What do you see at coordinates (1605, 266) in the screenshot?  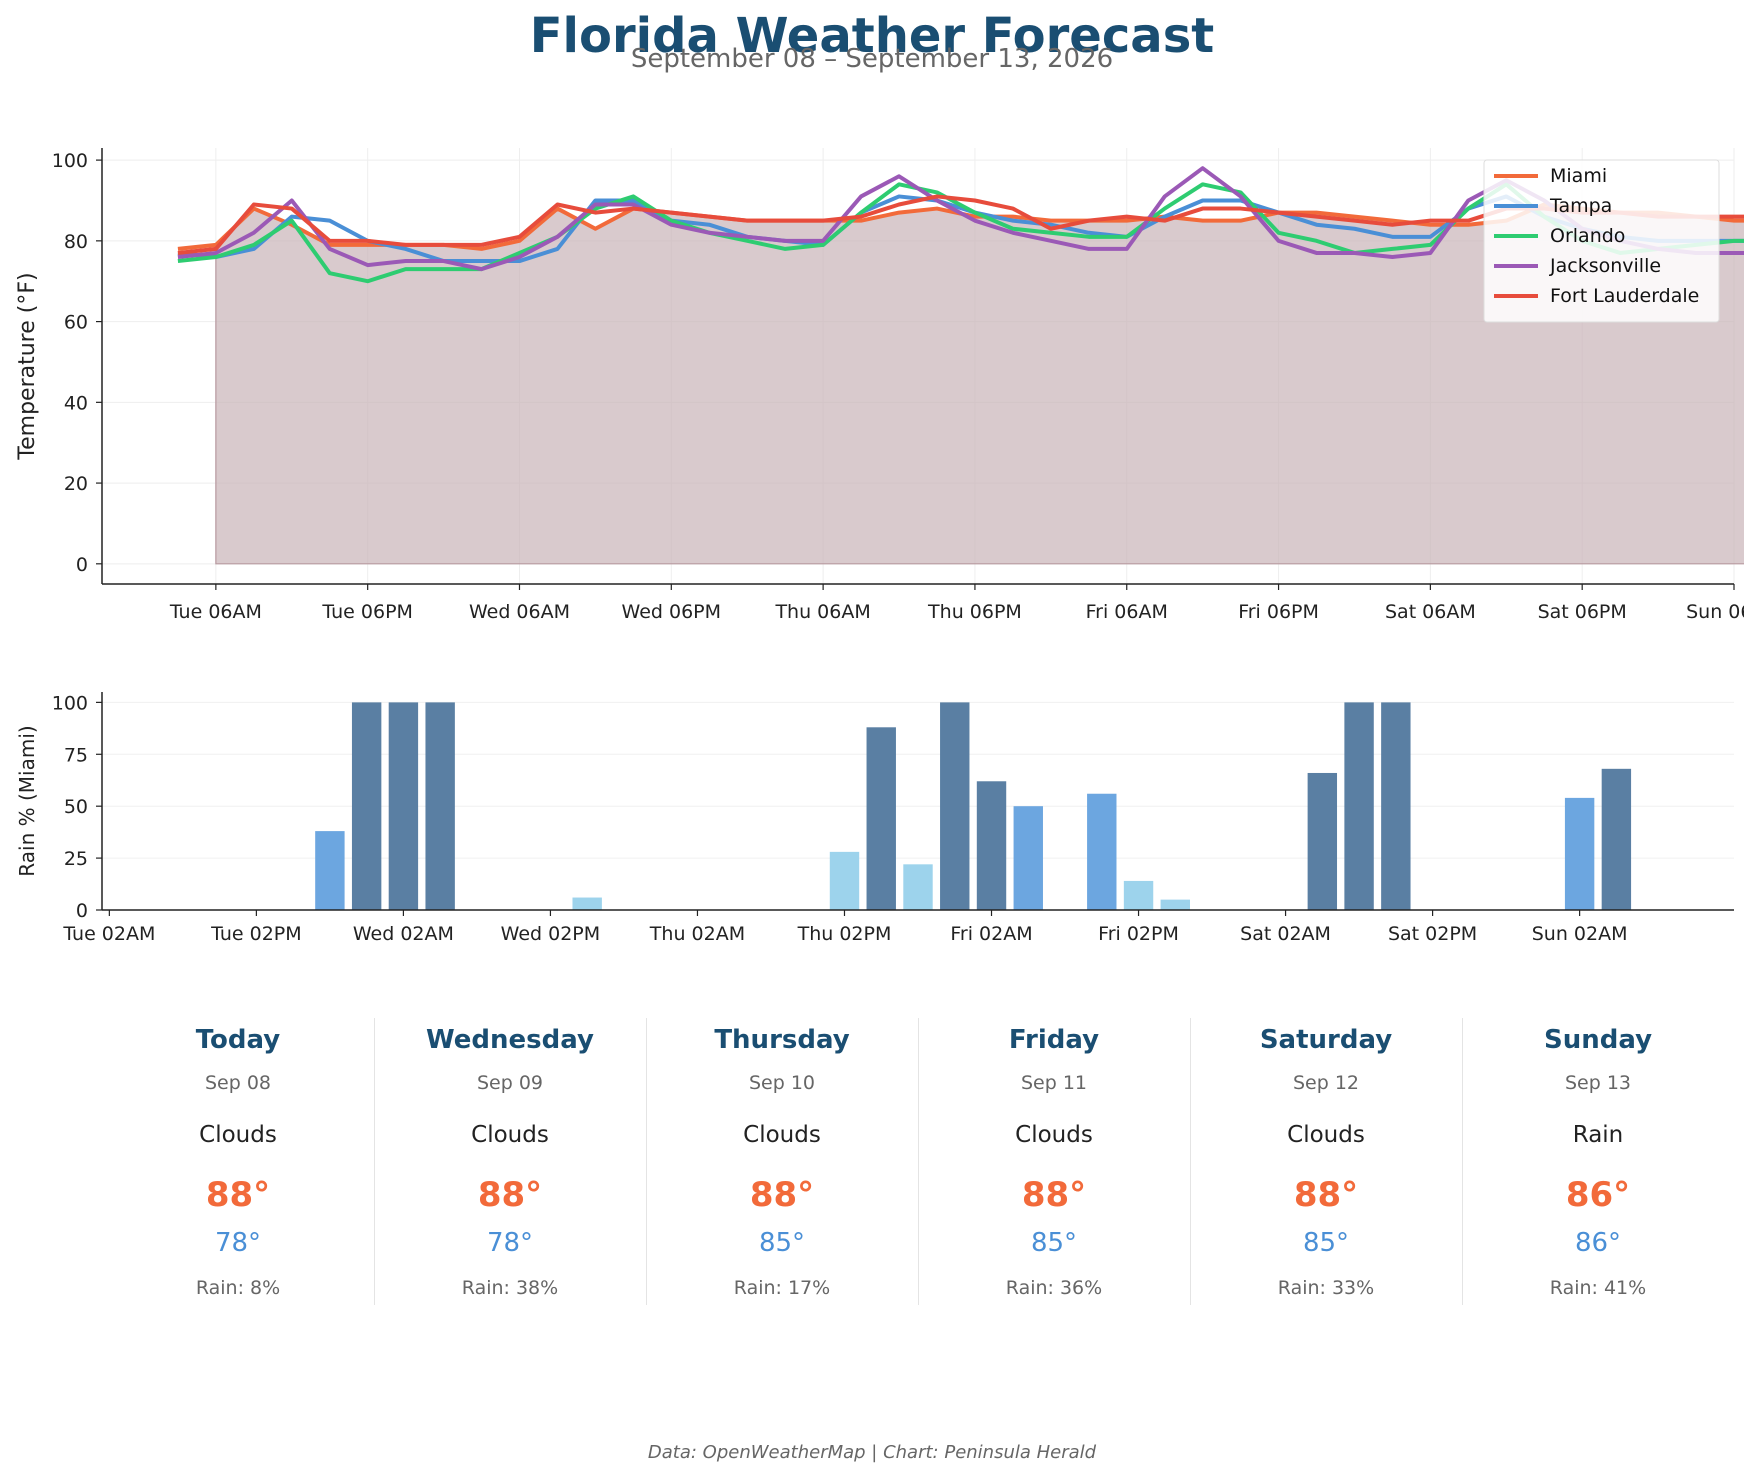 I see `legend-label: Jacksonville` at bounding box center [1605, 266].